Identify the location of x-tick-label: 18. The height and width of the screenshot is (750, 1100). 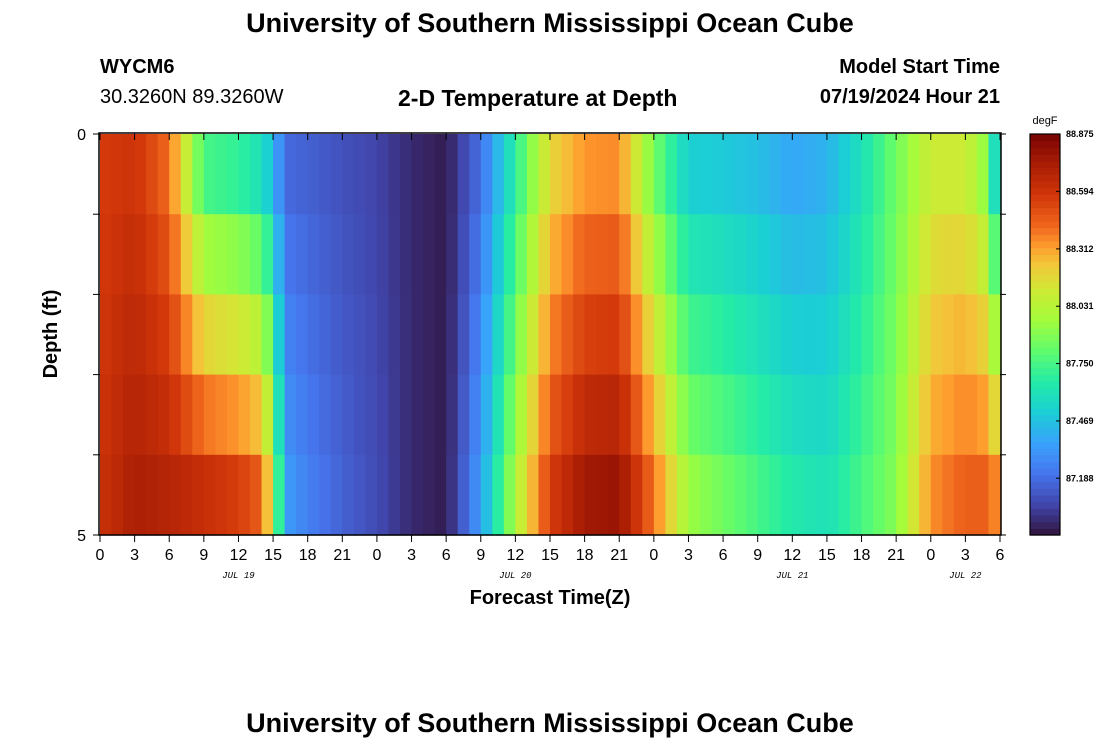
(585, 555).